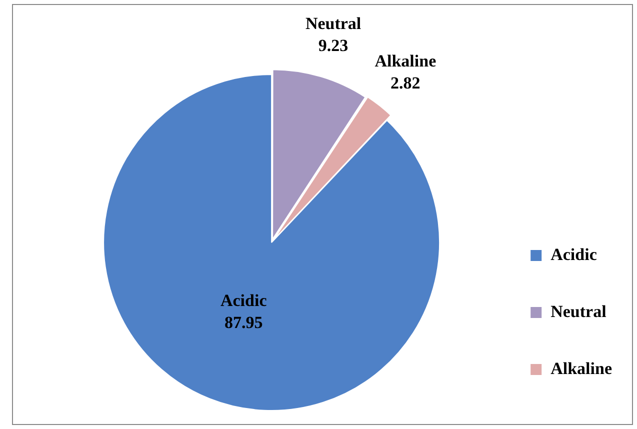 The height and width of the screenshot is (429, 637). Describe the element at coordinates (405, 60) in the screenshot. I see `slice-label: Alkaline` at that location.